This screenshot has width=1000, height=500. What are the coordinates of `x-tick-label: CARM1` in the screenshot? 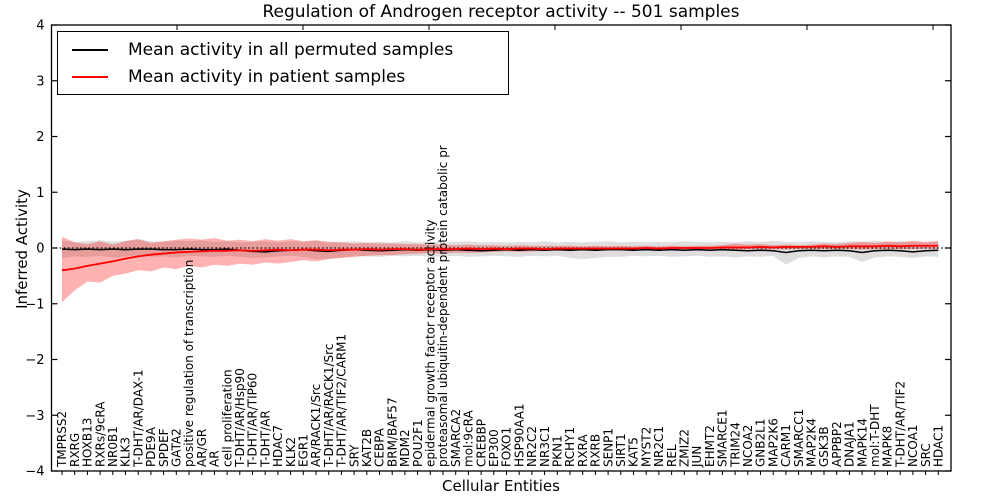 It's located at (786, 445).